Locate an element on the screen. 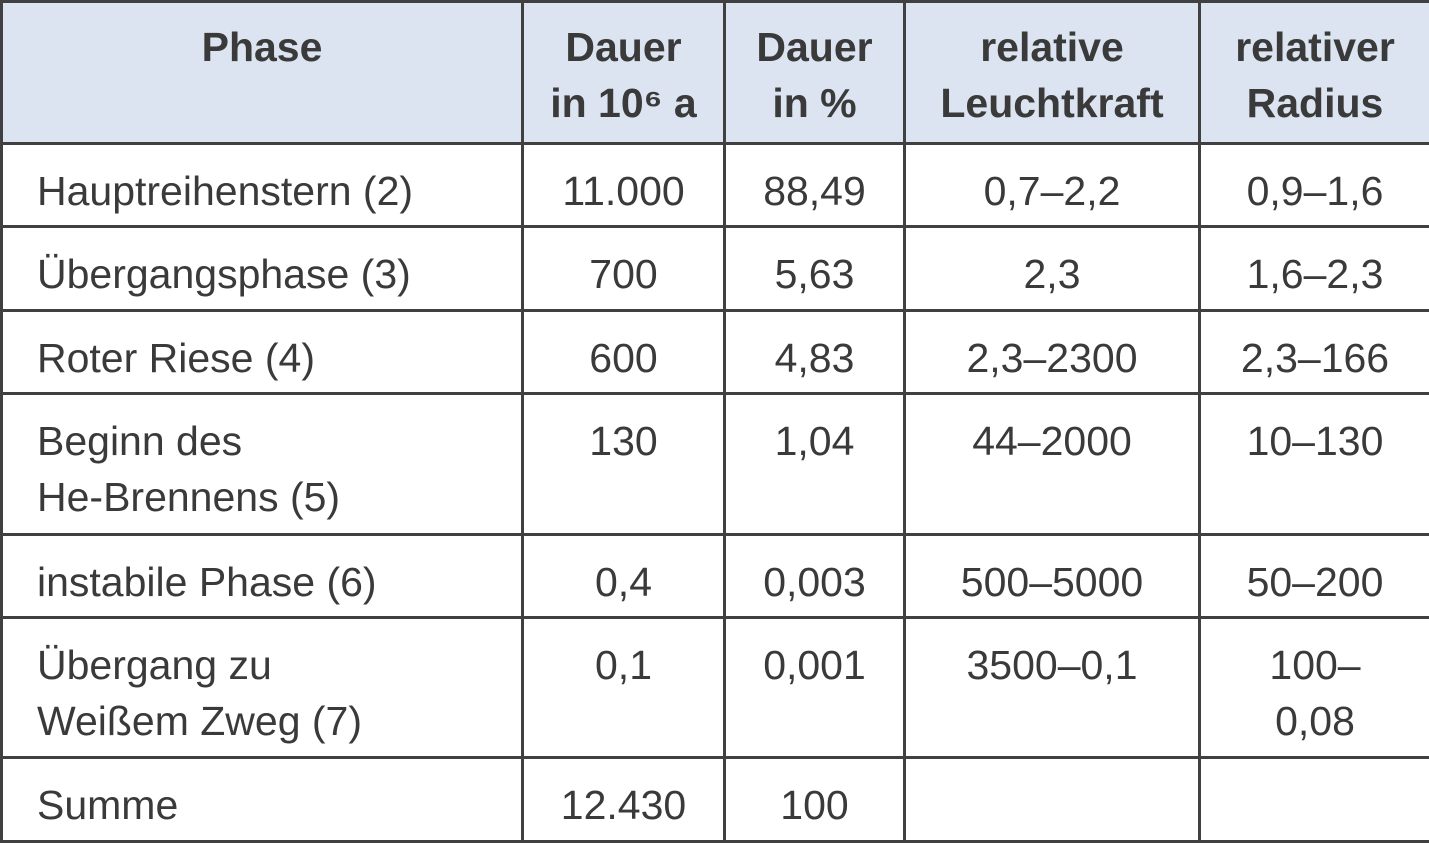 Image resolution: width=1429 pixels, height=843 pixels. table-cell: Hauptreihenstern (2) is located at coordinates (262, 185).